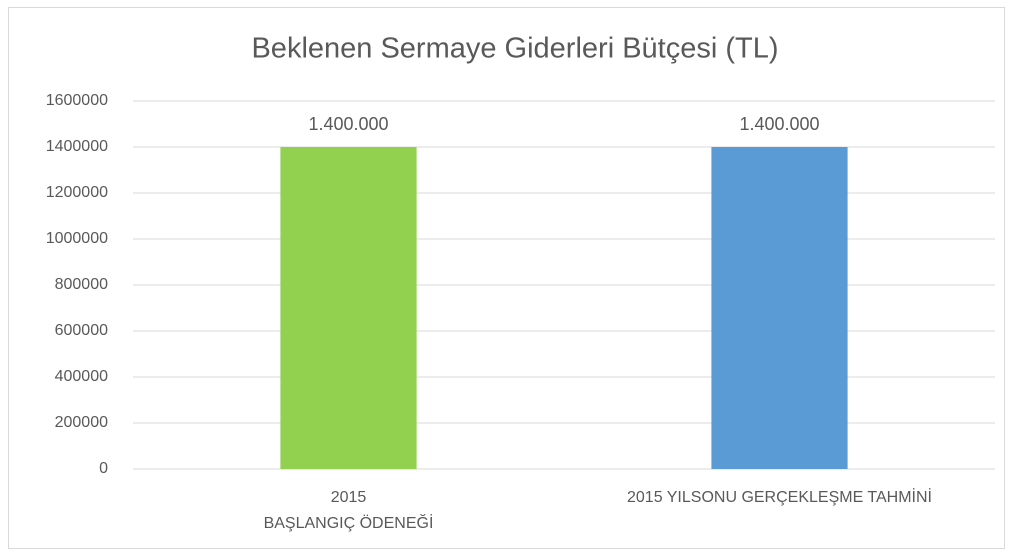 Image resolution: width=1012 pixels, height=556 pixels. I want to click on y-tick-label: 400000, so click(81, 376).